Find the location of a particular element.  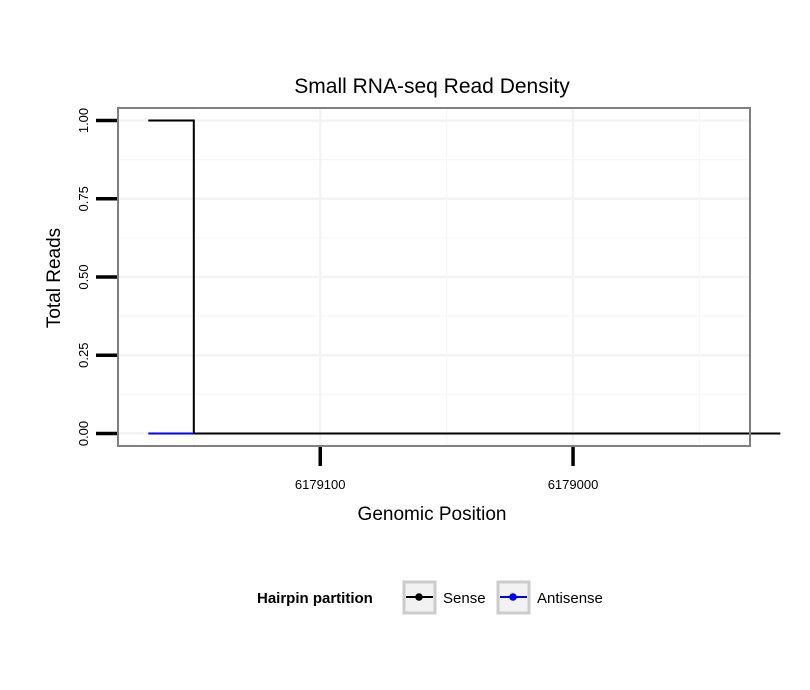

y-tick-label-2: 0.50 is located at coordinates (83, 276).